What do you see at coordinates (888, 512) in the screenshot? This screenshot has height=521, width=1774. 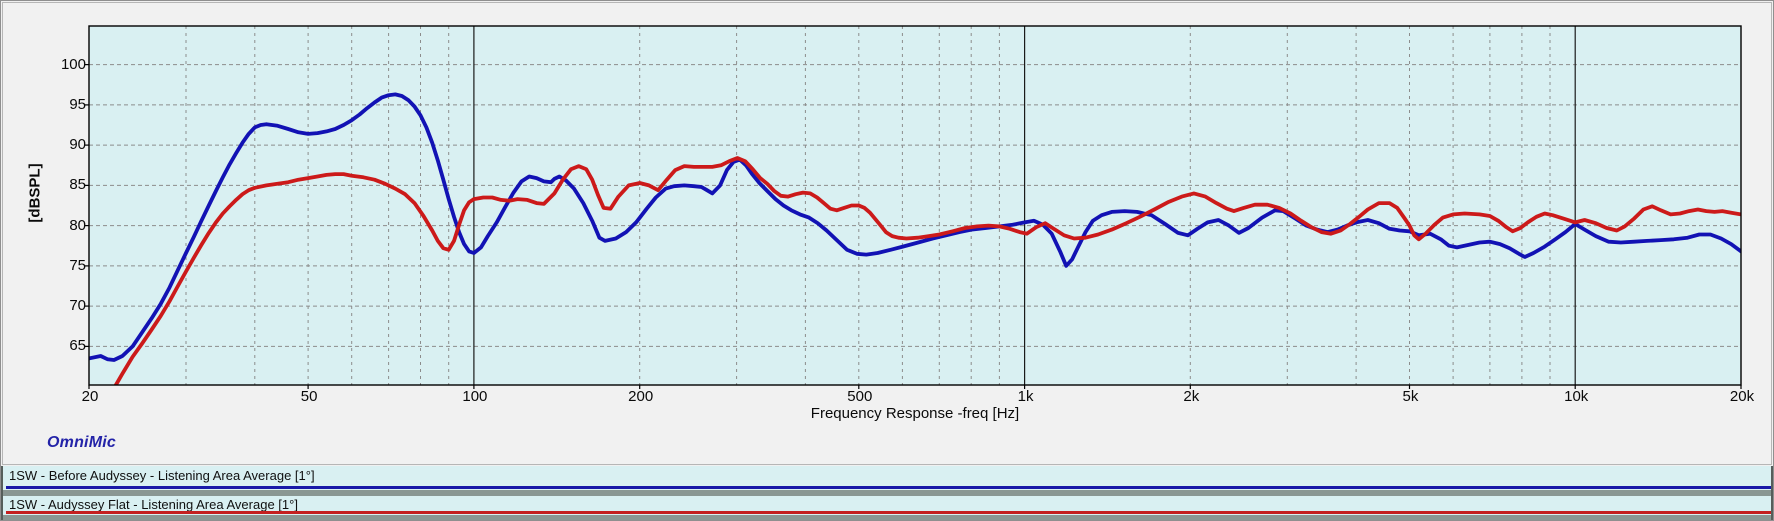 I see `legend-line-swatch-red` at bounding box center [888, 512].